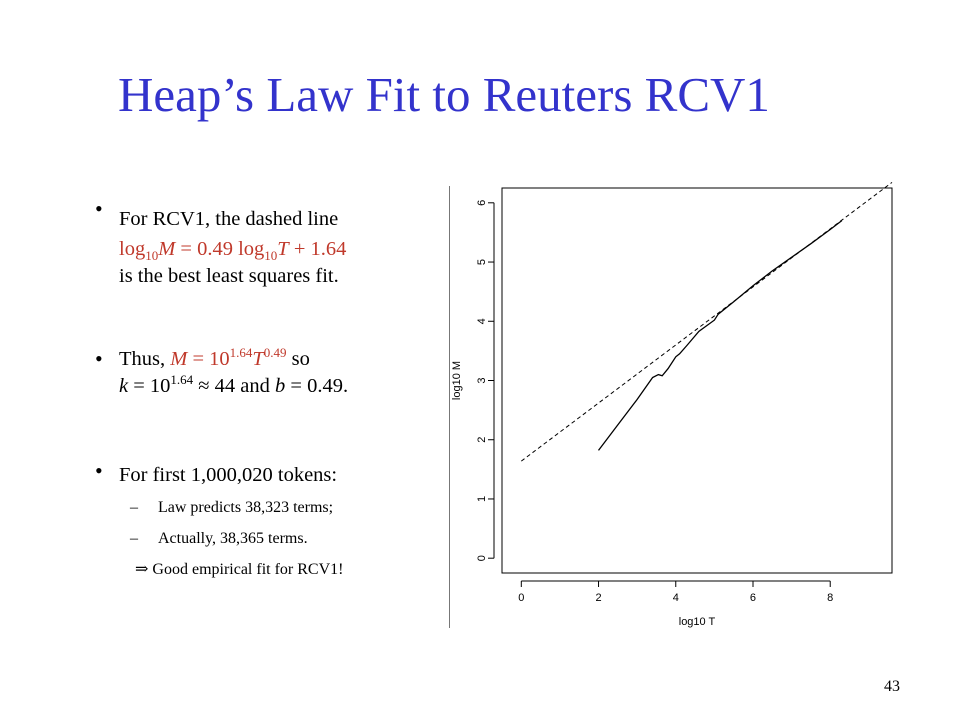 The width and height of the screenshot is (960, 720). Describe the element at coordinates (239, 569) in the screenshot. I see `sub-item-conclusion: ⇒ Good empirical fit for RCV1!` at that location.